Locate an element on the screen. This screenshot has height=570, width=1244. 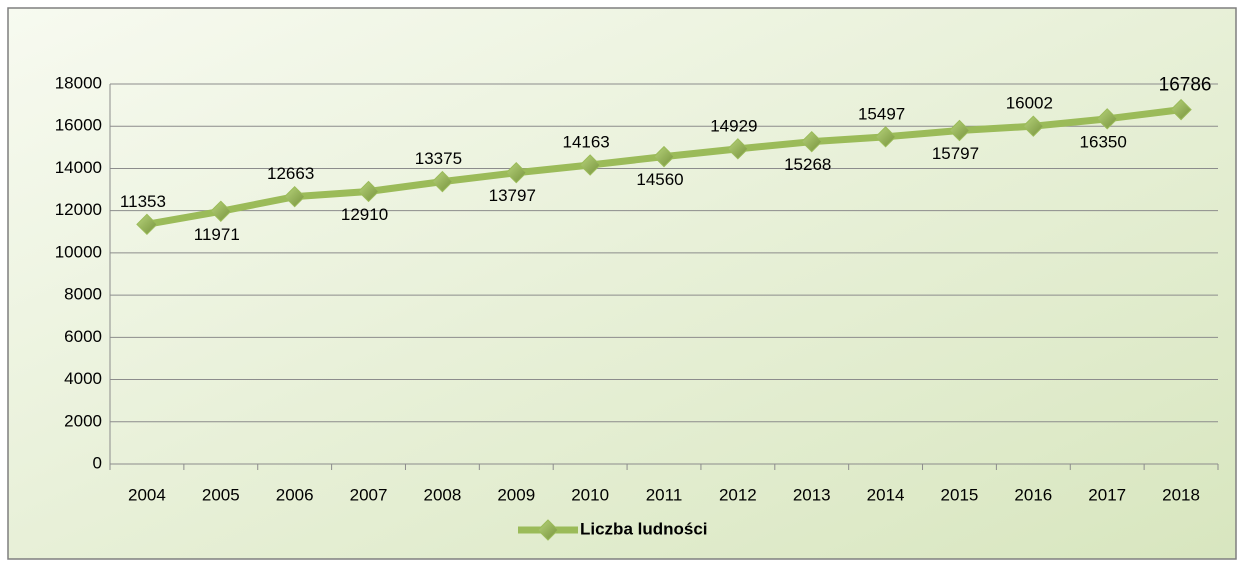
y-tick-label: 0 is located at coordinates (97, 462).